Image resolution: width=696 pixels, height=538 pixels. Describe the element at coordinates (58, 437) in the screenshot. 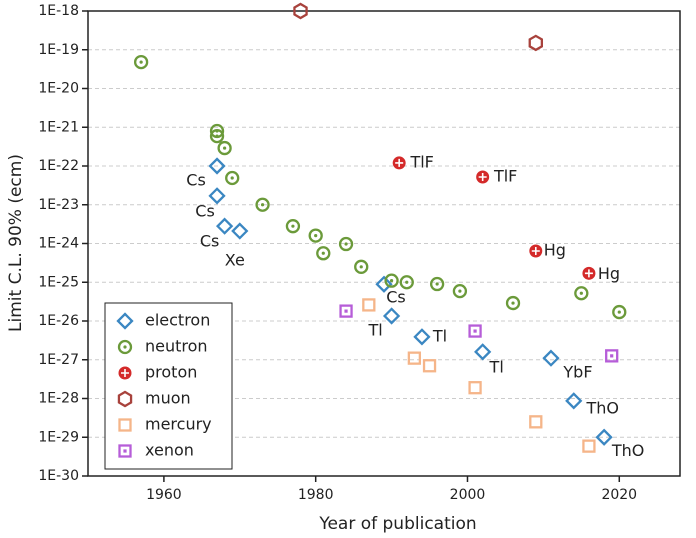

I see `y-tick-label: 1E-29` at that location.